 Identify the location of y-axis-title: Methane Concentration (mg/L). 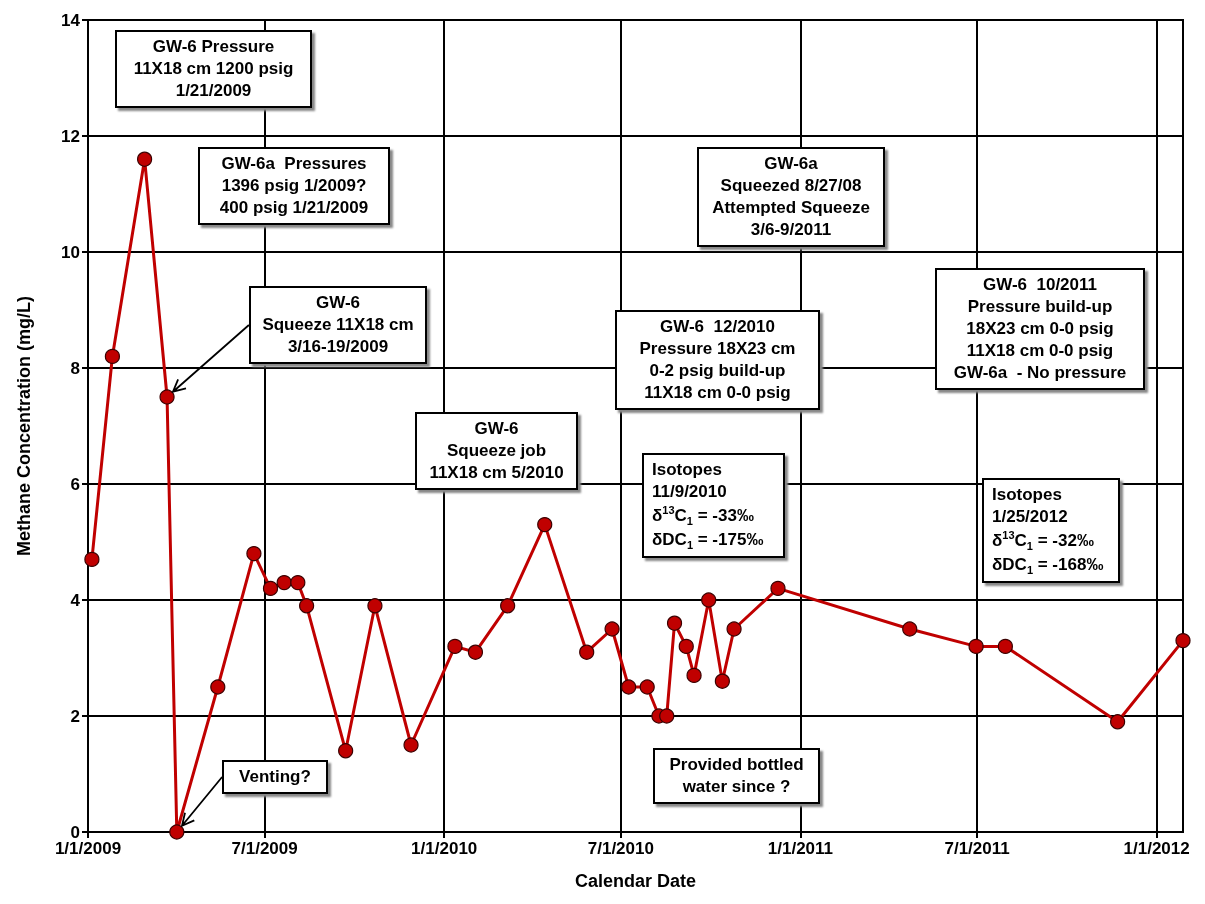
(24, 426).